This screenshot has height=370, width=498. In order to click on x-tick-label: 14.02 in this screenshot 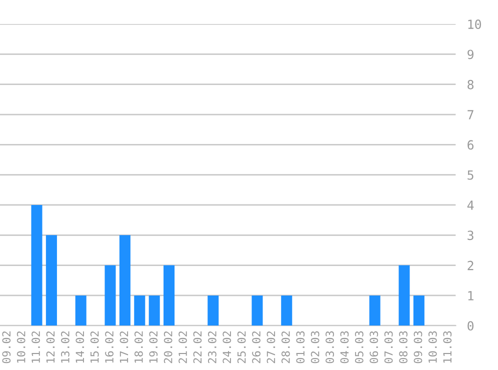, I will do `click(80, 347)`.